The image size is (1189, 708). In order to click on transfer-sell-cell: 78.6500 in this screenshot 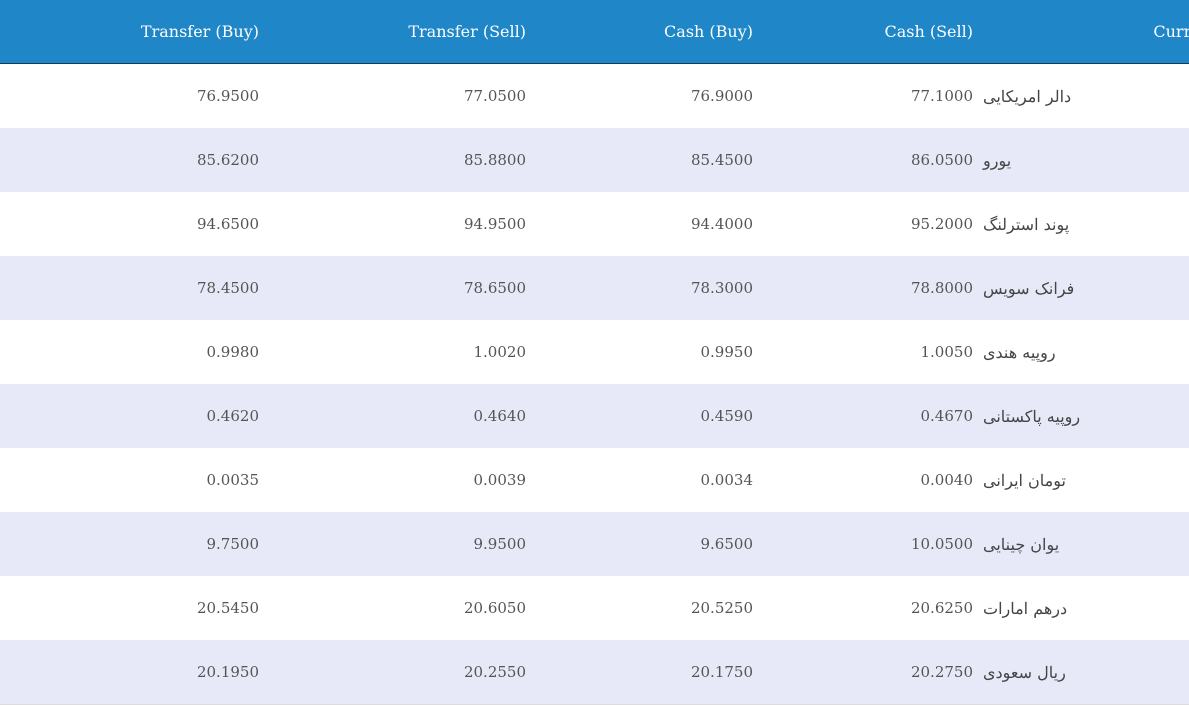, I will do `click(402, 288)`.